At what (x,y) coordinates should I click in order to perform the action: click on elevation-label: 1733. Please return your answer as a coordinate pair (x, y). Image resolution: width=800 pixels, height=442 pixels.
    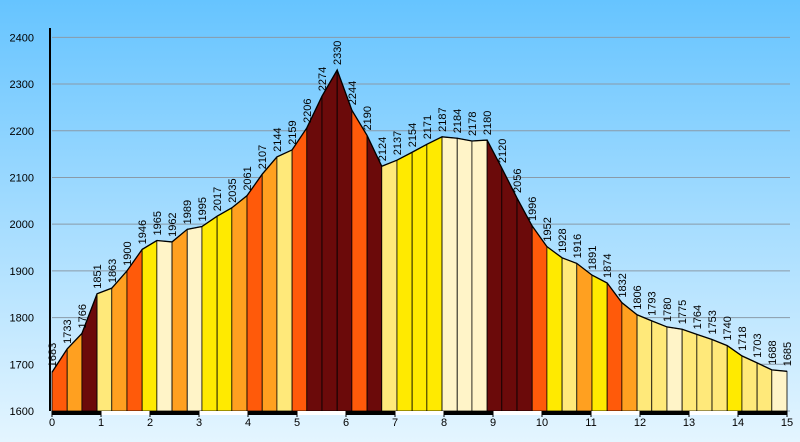
    Looking at the image, I should click on (68, 331).